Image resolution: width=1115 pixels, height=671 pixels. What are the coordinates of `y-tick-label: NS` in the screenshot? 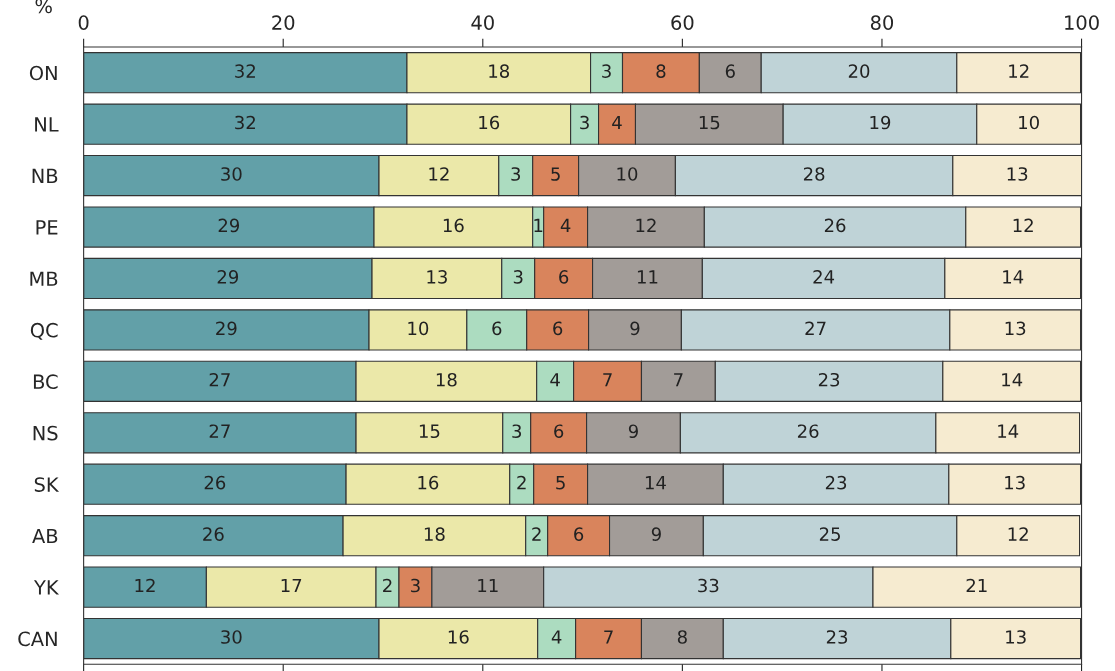 It's located at (45, 433).